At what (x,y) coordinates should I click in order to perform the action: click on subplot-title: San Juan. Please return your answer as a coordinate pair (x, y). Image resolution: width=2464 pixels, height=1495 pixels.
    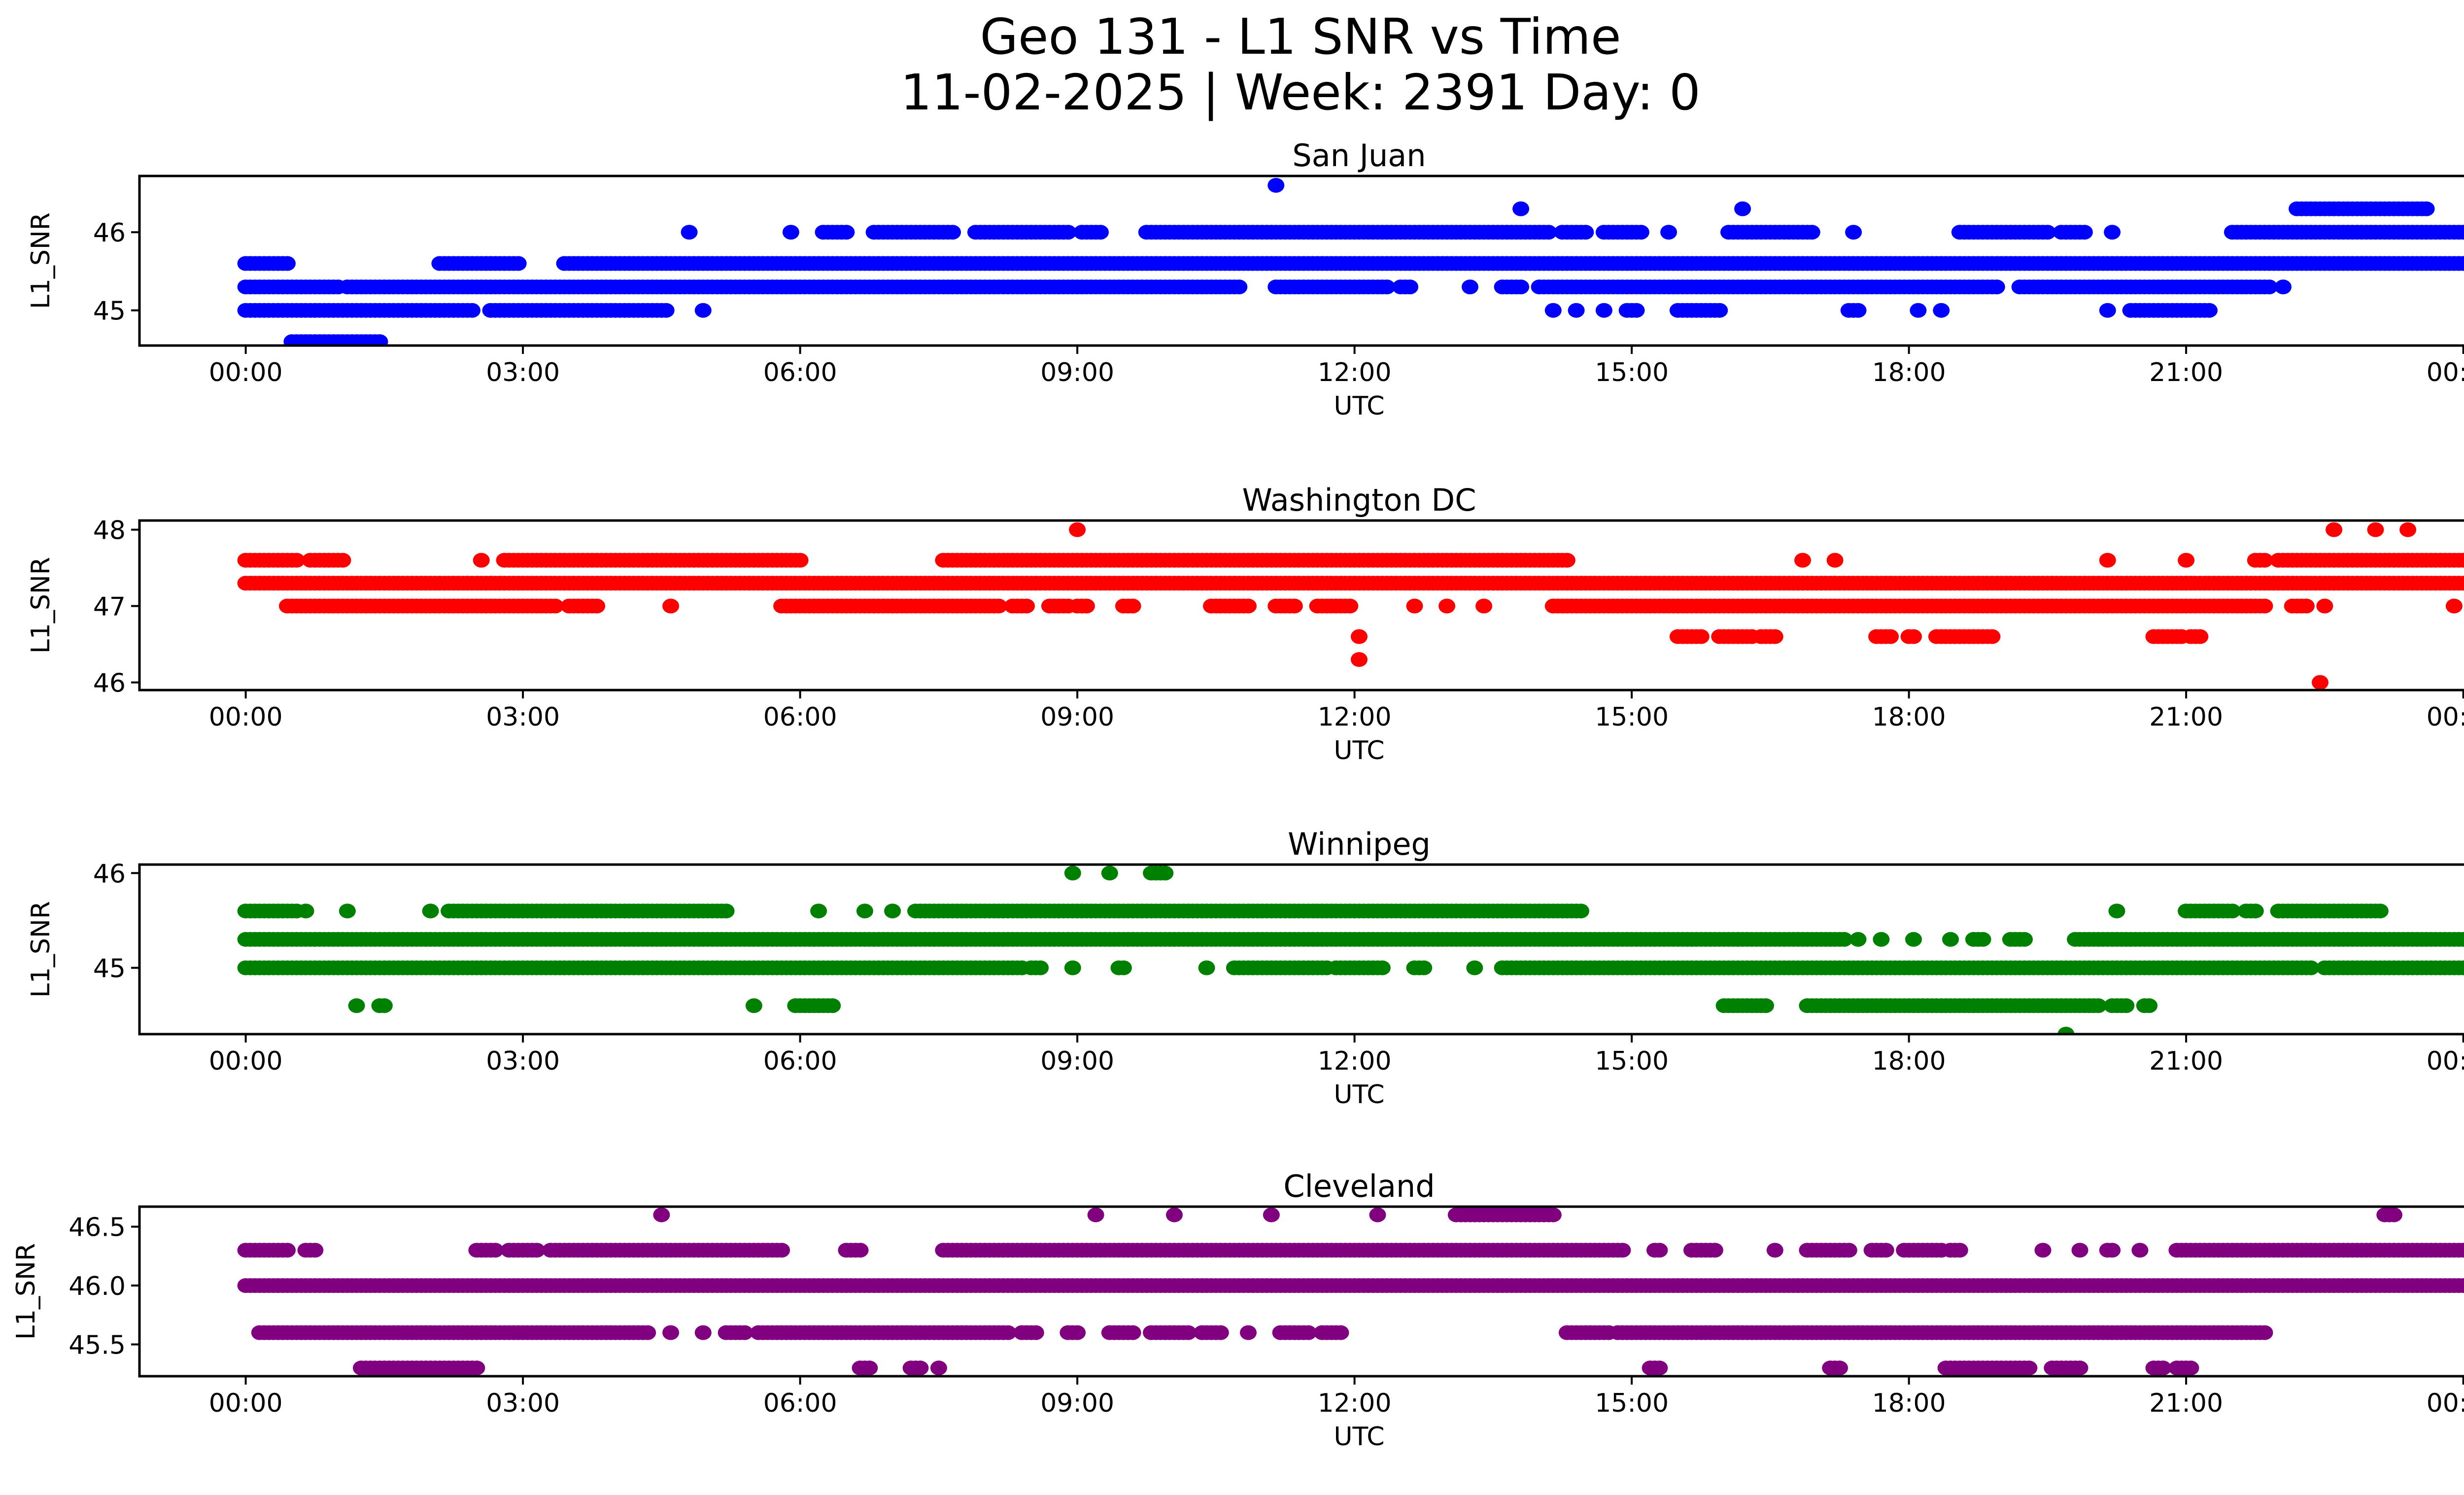
    Looking at the image, I should click on (1359, 156).